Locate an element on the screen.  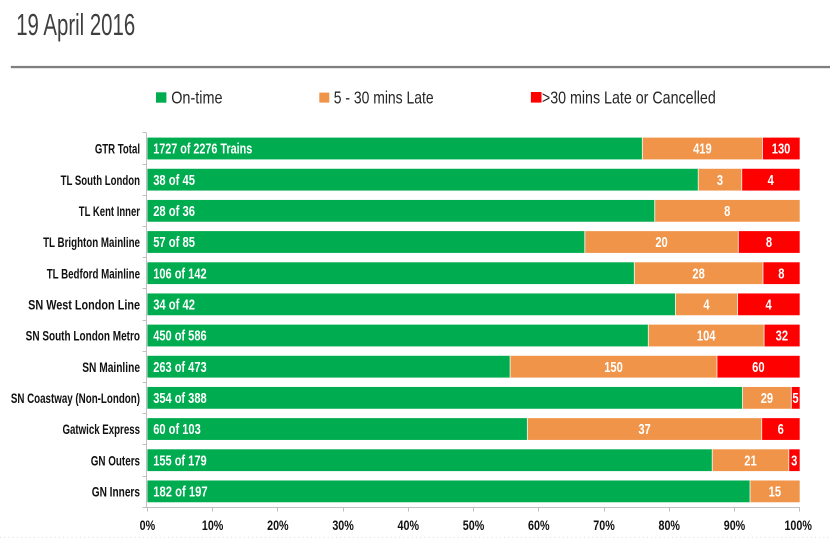
svg-text: 19 April 2016 is located at coordinates (75, 25).